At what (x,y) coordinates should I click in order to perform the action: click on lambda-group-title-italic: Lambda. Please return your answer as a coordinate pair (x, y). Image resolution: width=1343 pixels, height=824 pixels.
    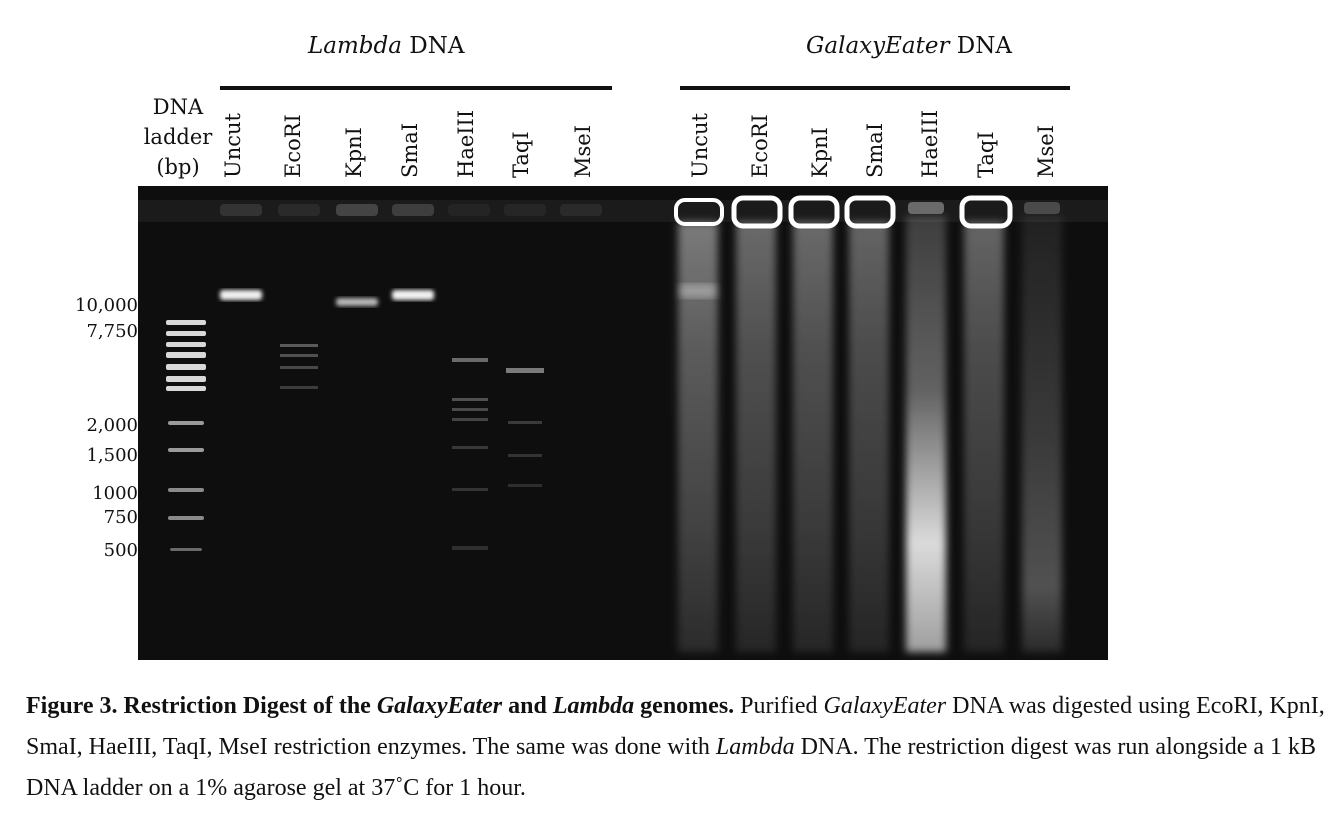
    Looking at the image, I should click on (355, 46).